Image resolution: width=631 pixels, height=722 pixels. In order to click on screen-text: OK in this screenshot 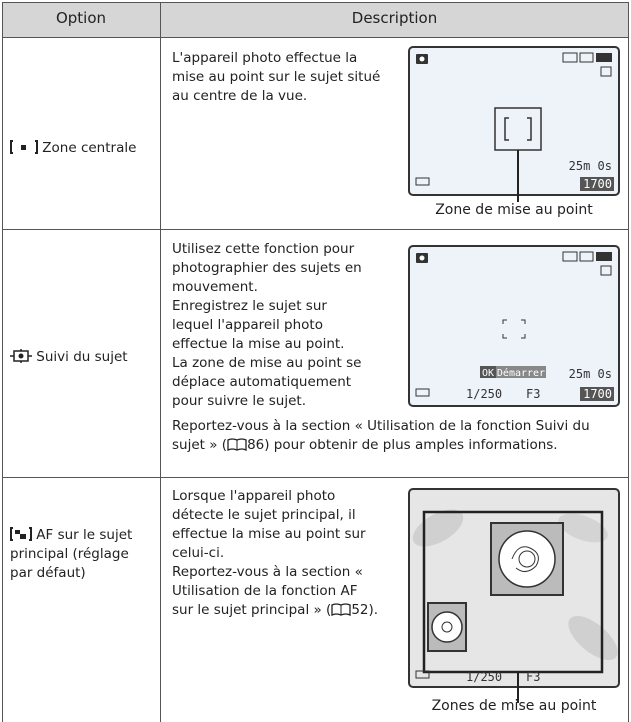, I will do `click(488, 373)`.